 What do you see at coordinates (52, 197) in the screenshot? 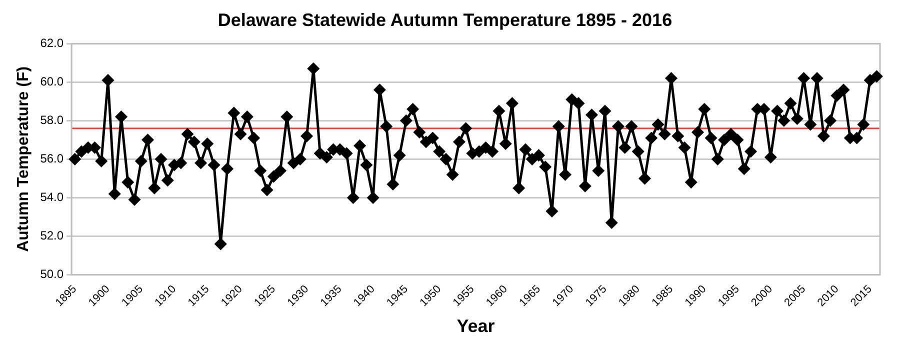
I see `y-tick-label: 54.0` at bounding box center [52, 197].